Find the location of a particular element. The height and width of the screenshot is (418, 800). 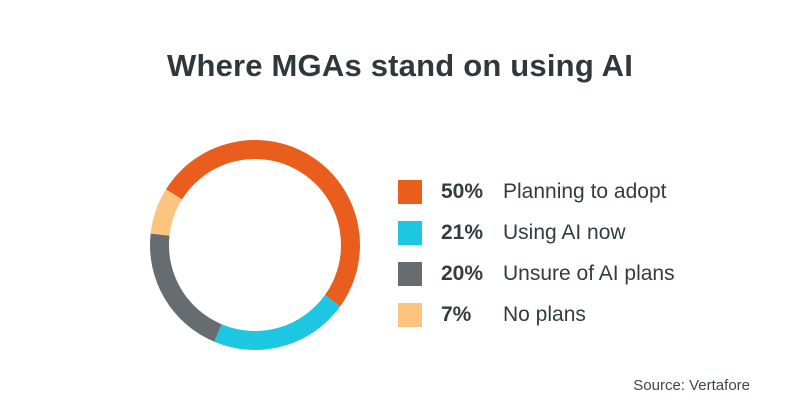

donut-slice-using-ai-now is located at coordinates (277, 322).